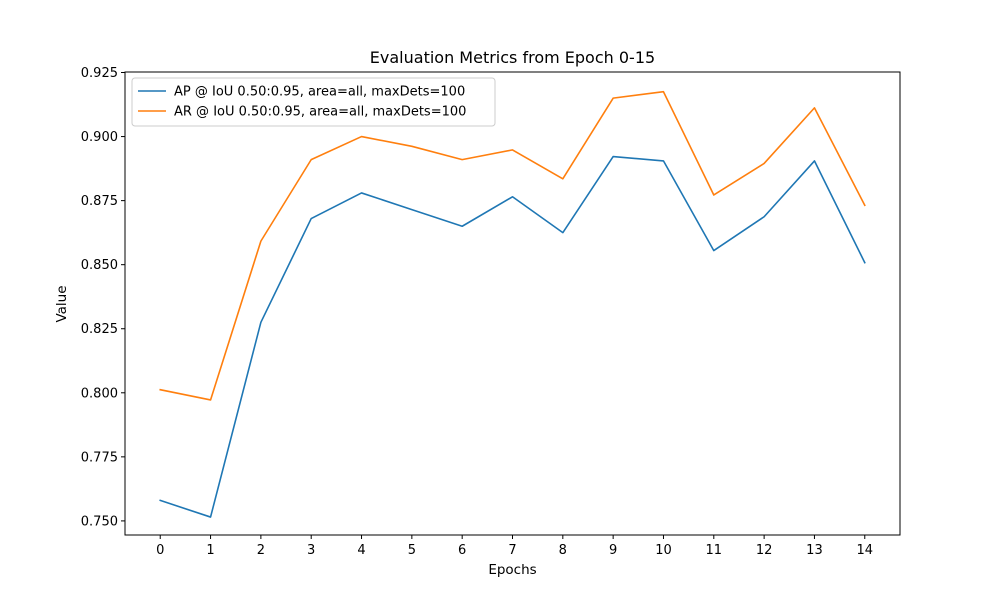 This screenshot has height=600, width=1000. What do you see at coordinates (99, 137) in the screenshot?
I see `y-tick-label: 0.900` at bounding box center [99, 137].